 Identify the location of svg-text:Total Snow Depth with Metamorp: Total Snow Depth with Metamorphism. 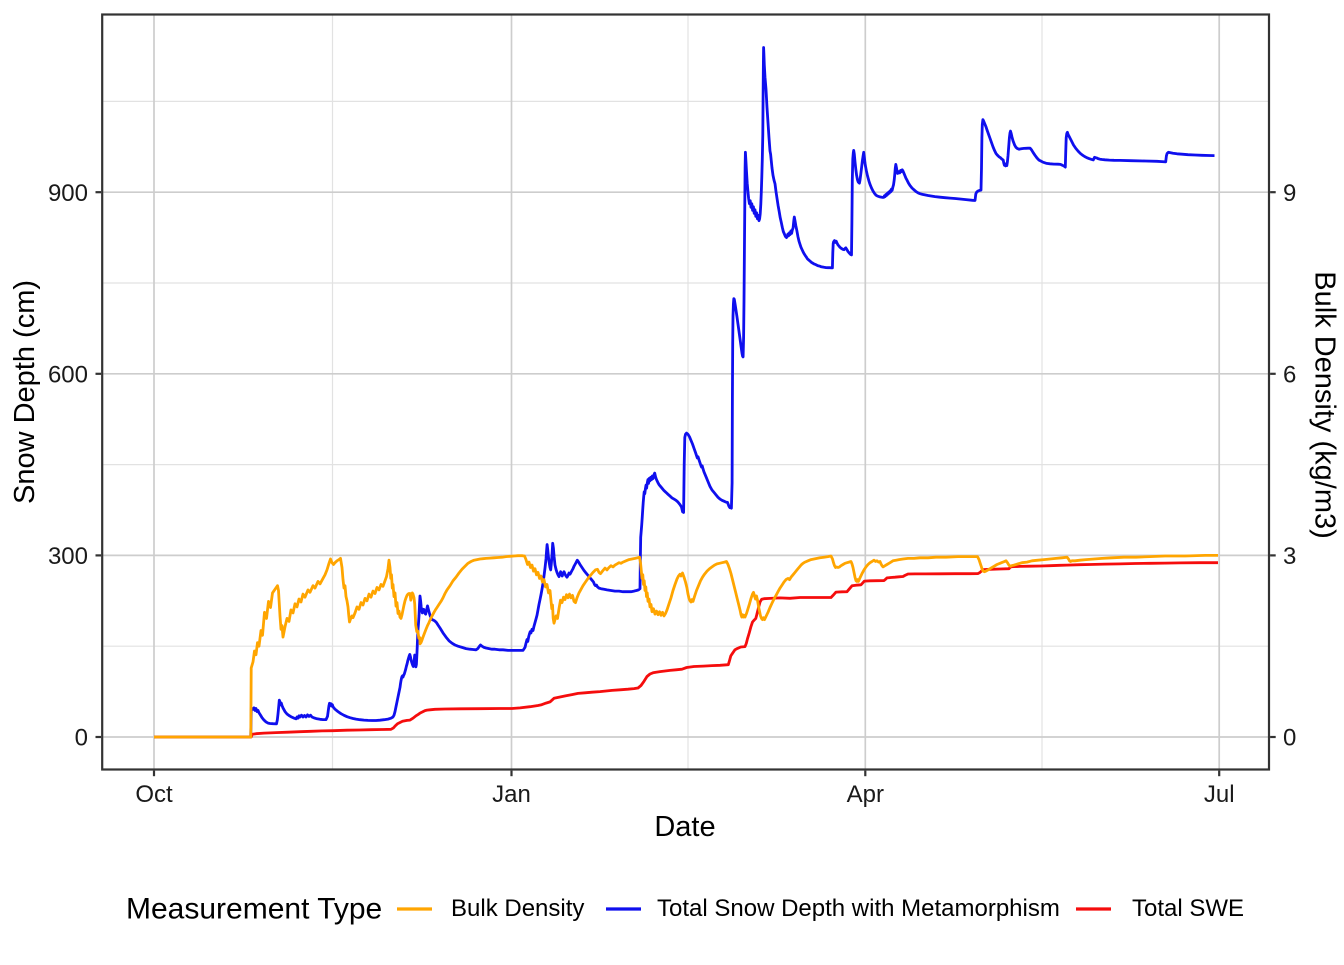
(858, 908).